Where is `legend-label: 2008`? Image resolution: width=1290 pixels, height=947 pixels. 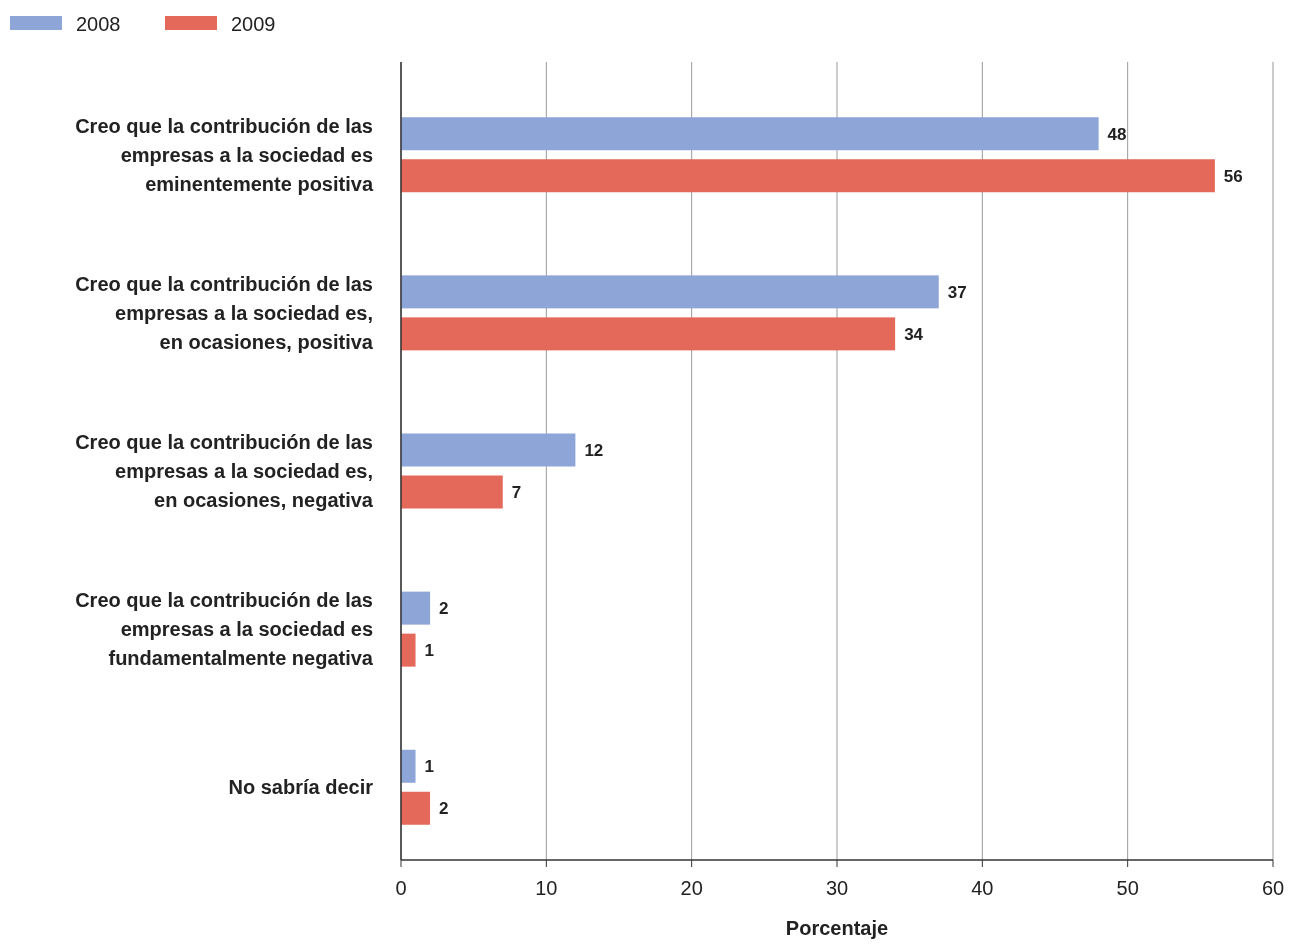
legend-label: 2008 is located at coordinates (98, 24).